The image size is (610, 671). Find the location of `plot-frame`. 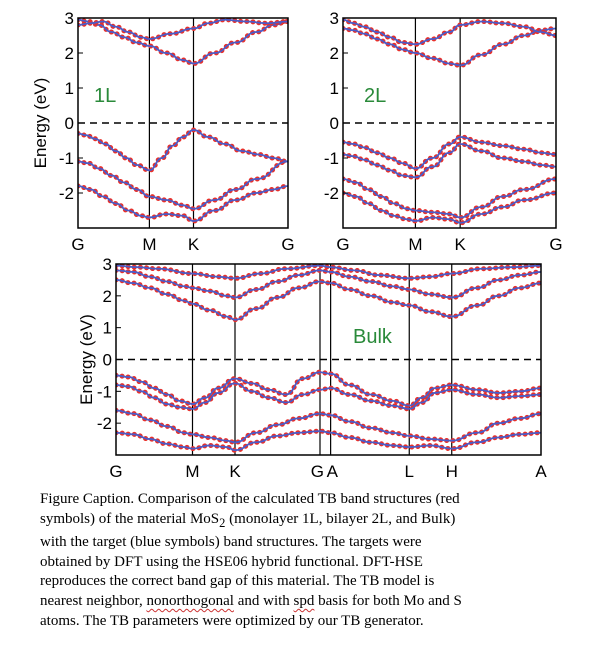

plot-frame is located at coordinates (183, 123).